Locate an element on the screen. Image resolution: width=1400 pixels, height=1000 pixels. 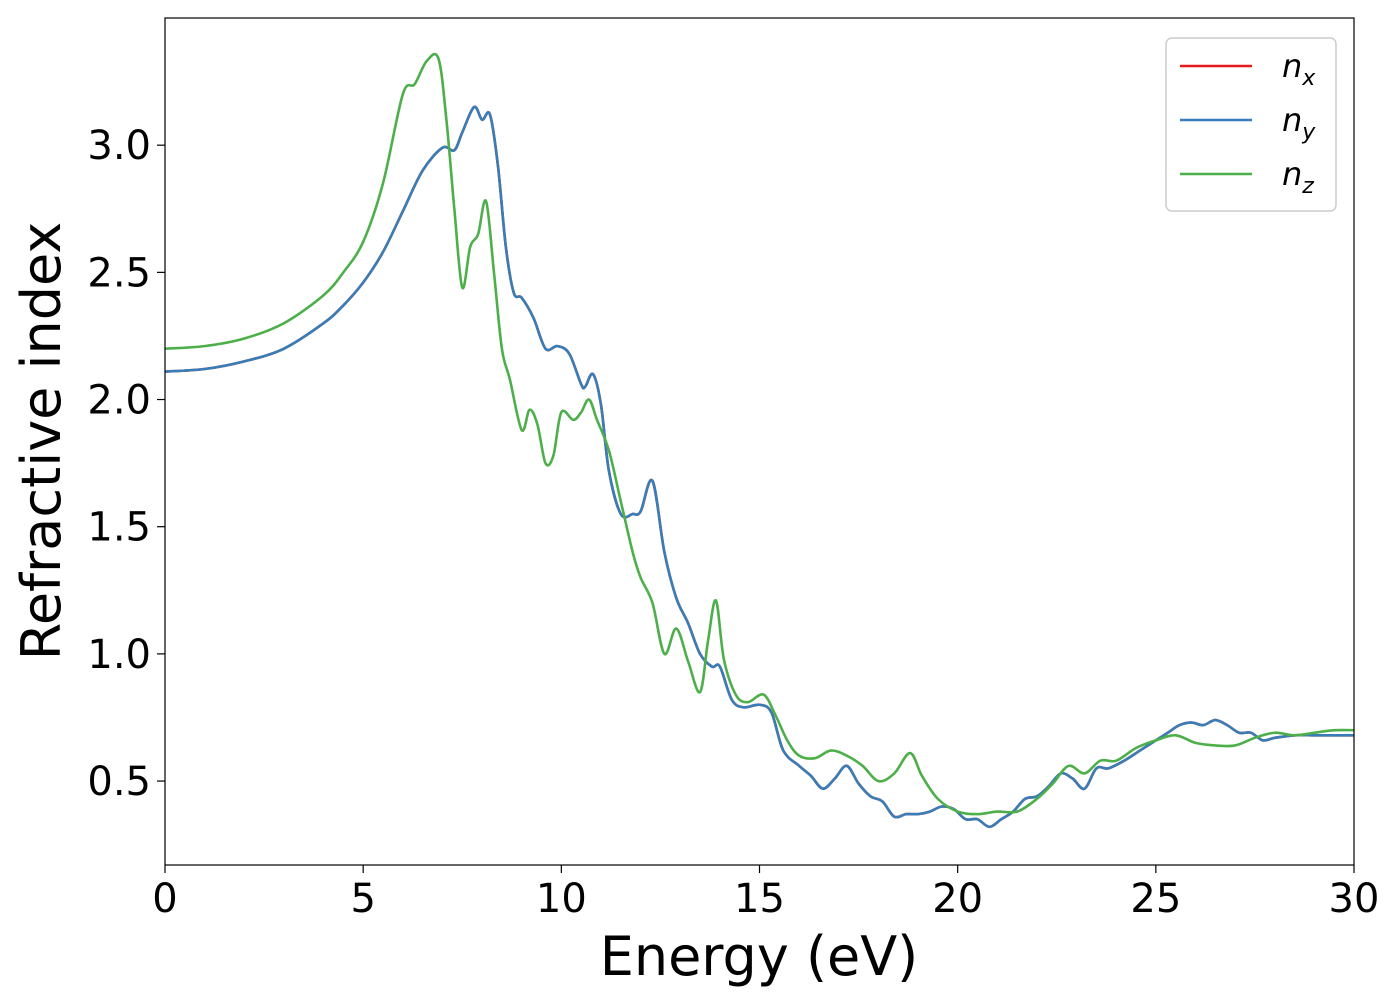
x-tick-label: 0 is located at coordinates (164, 899).